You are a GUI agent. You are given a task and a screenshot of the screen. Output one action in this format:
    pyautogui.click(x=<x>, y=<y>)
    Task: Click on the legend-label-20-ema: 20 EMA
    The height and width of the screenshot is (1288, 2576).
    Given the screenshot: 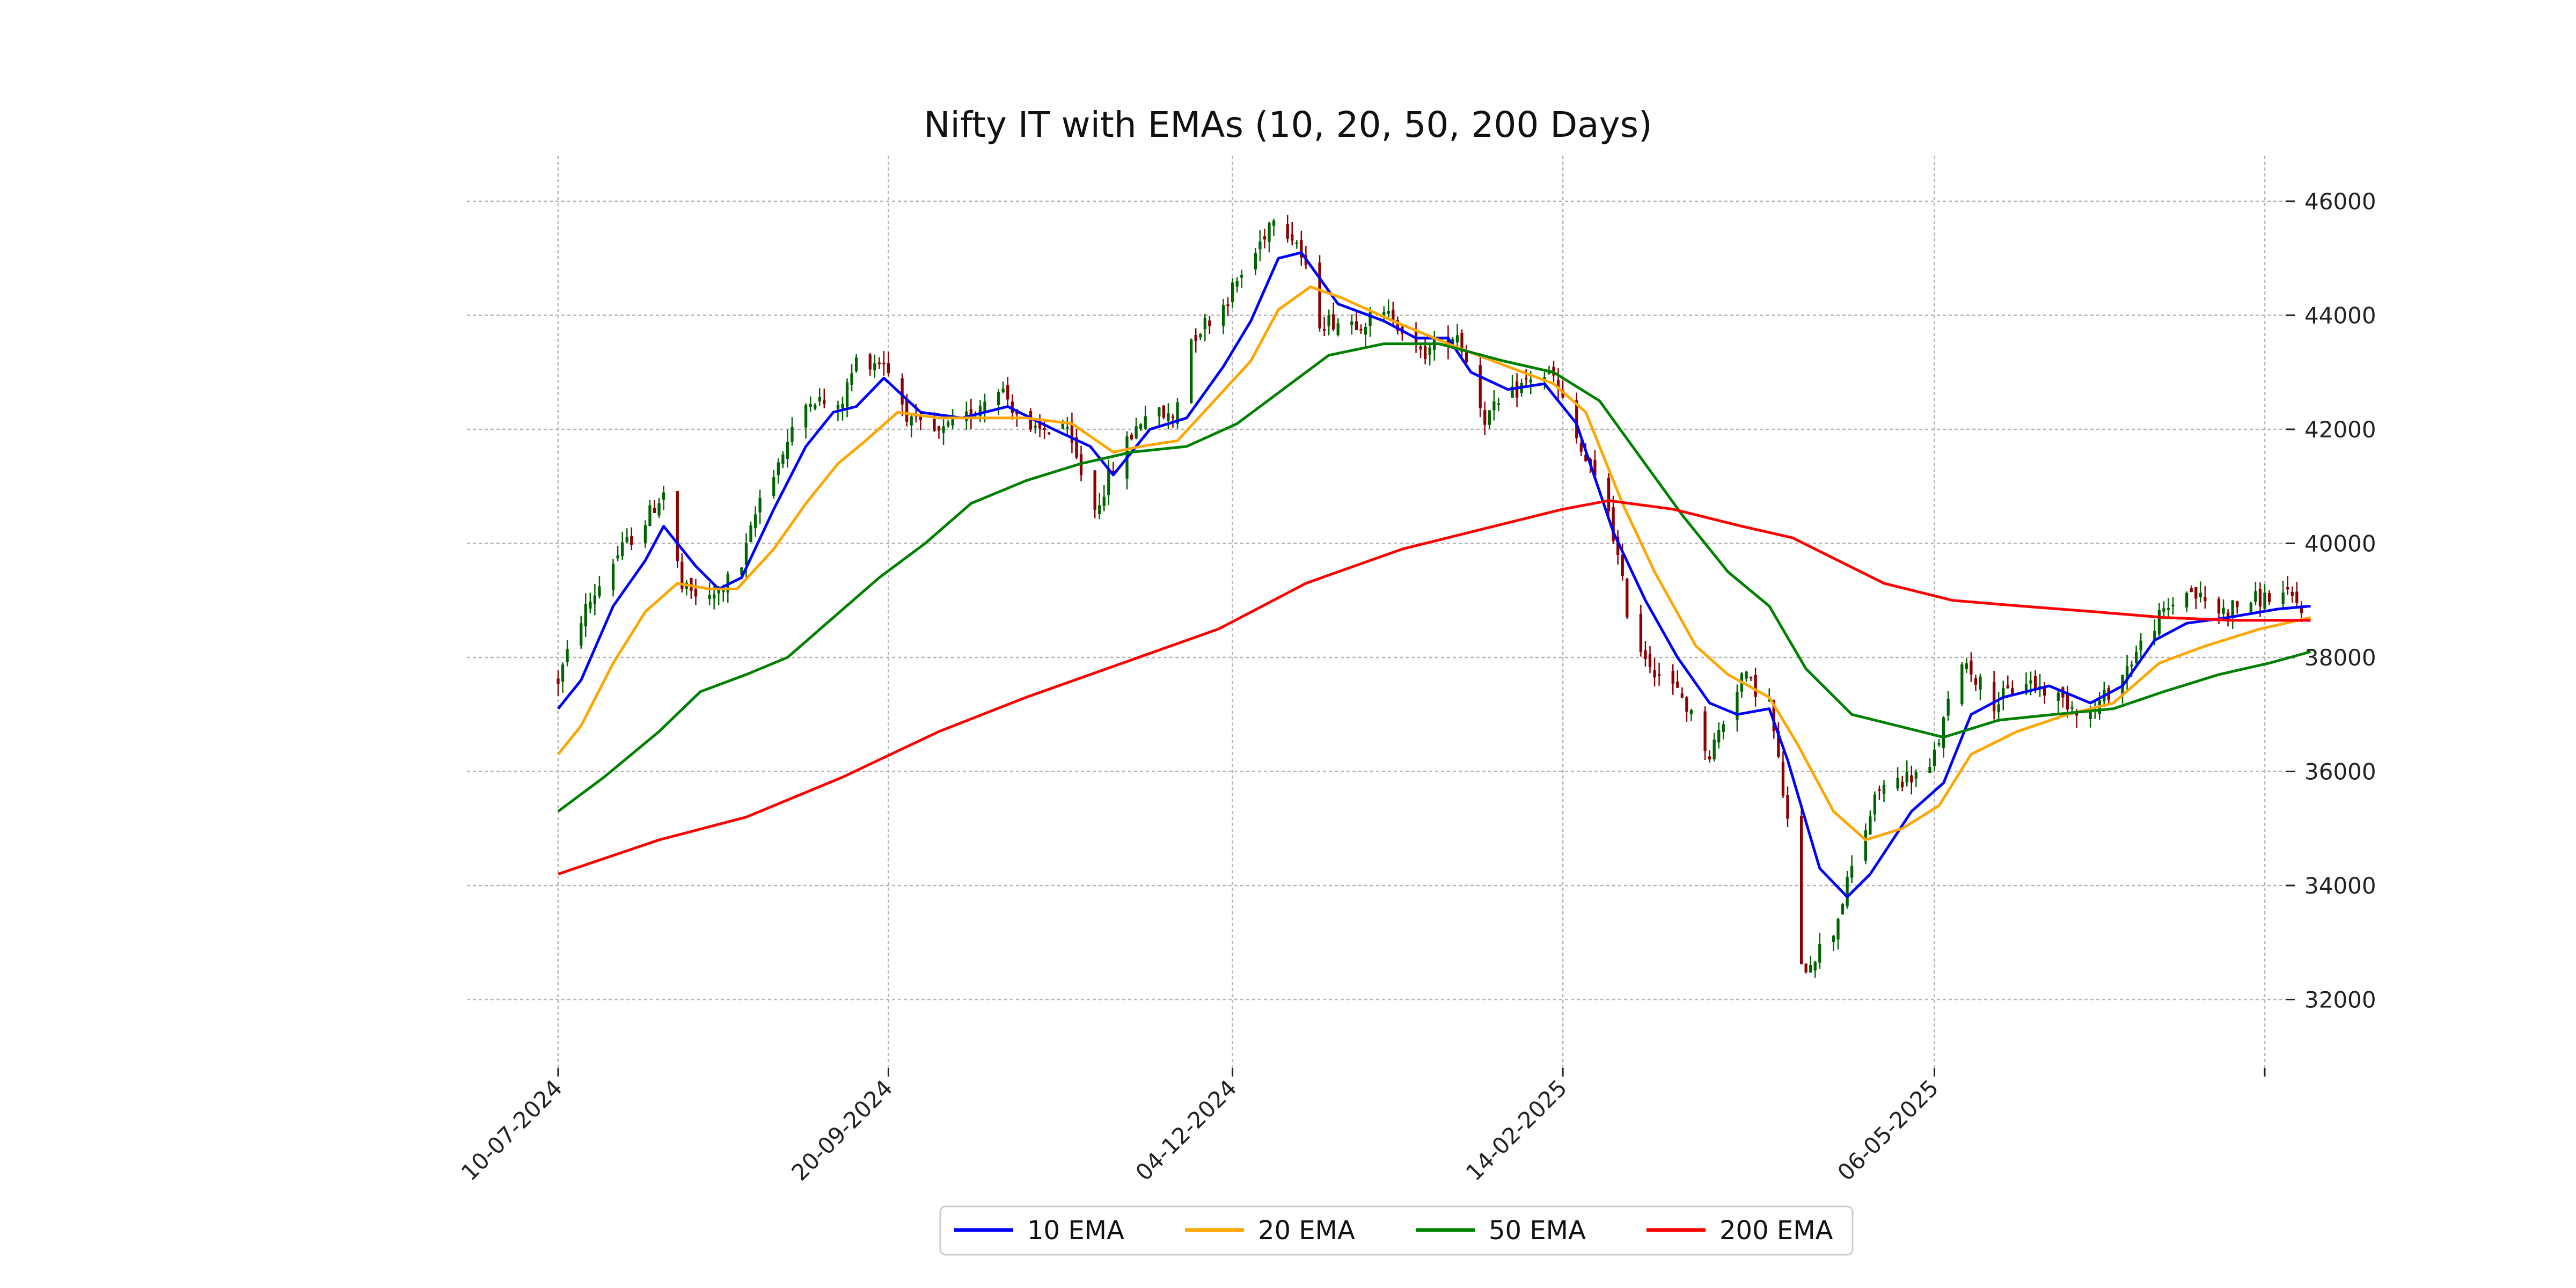 What is the action you would take?
    pyautogui.click(x=1306, y=1231)
    